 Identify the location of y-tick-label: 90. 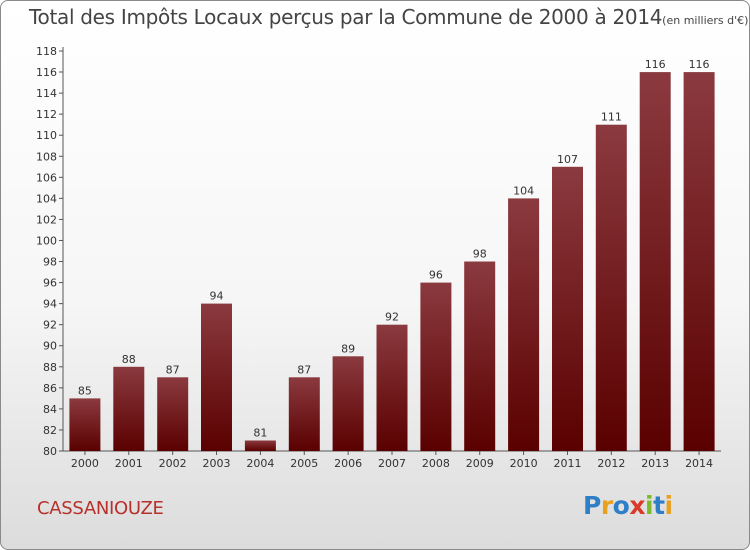
(50, 346).